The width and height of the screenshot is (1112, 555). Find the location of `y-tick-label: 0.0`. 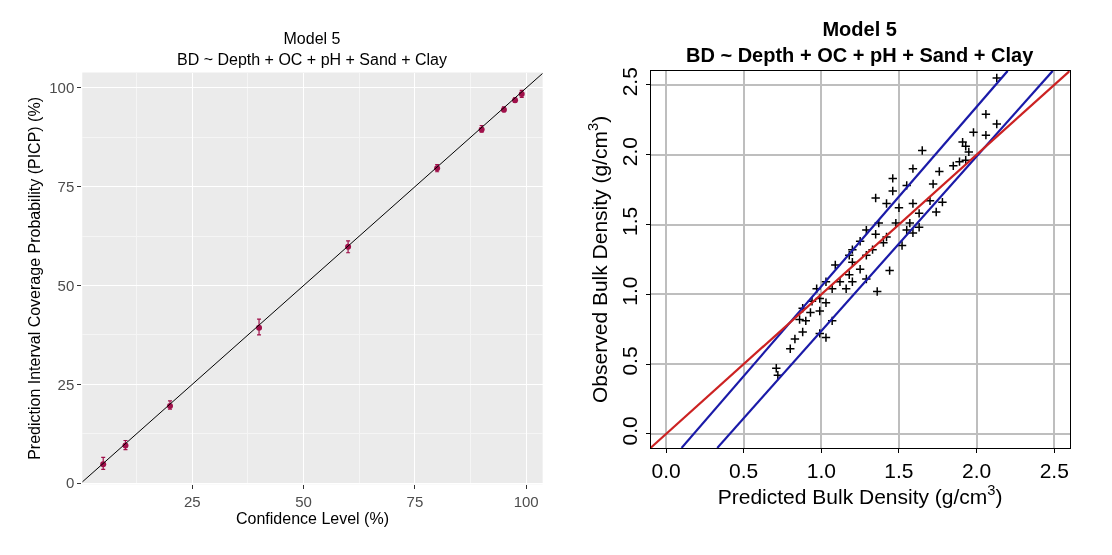

y-tick-label: 0.0 is located at coordinates (630, 431).